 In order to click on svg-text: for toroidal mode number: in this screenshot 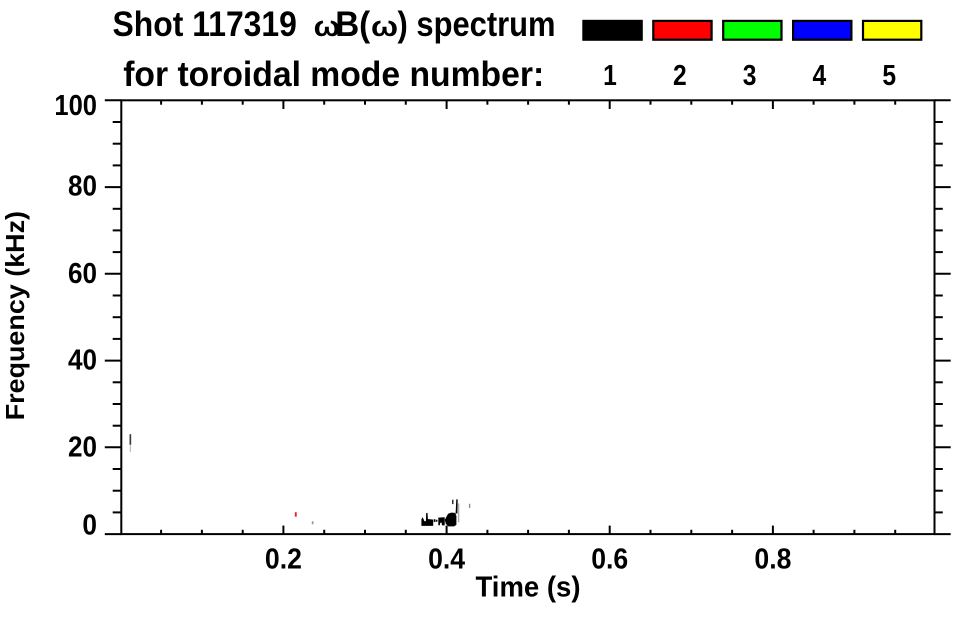, I will do `click(333, 74)`.